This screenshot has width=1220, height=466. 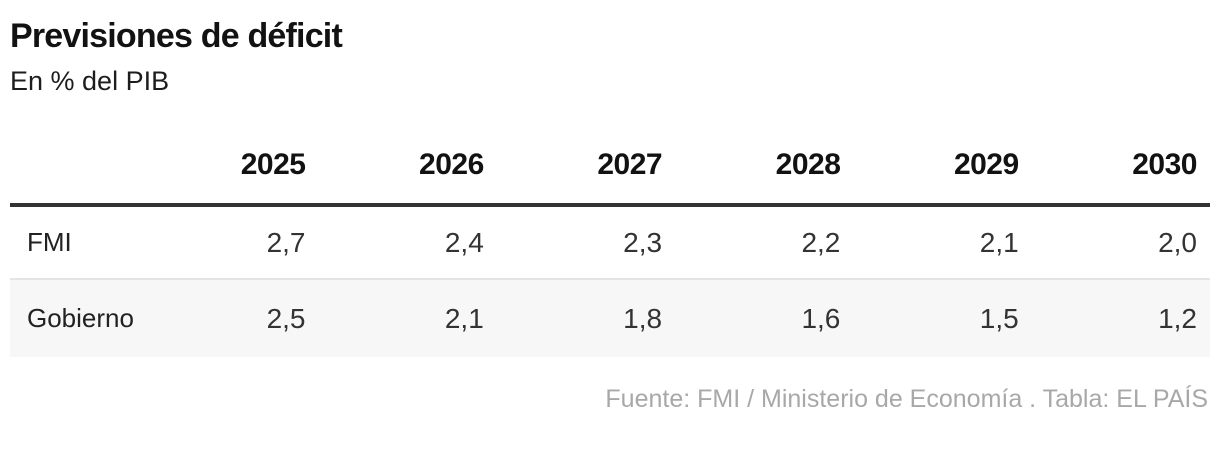 What do you see at coordinates (1120, 178) in the screenshot?
I see `column-header-2030: 2030` at bounding box center [1120, 178].